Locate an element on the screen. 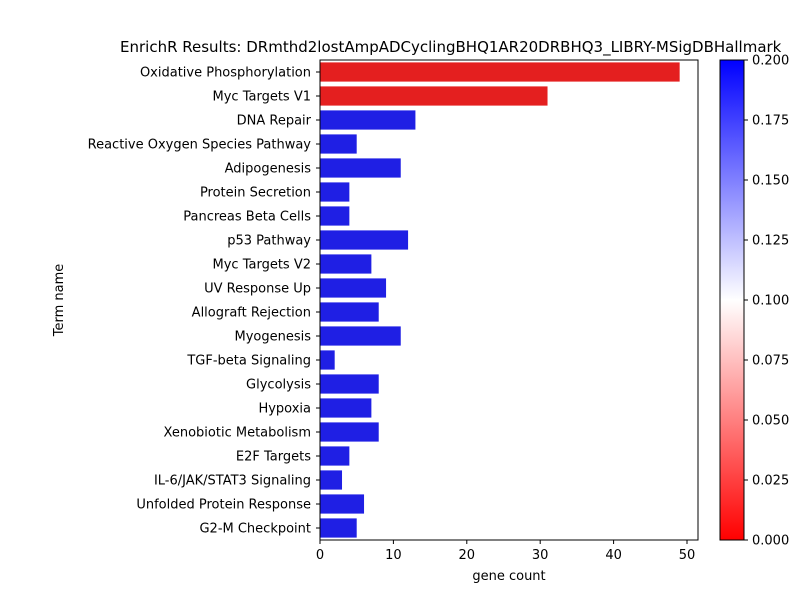 This screenshot has width=800, height=600. x-tick-label: 20 is located at coordinates (467, 555).